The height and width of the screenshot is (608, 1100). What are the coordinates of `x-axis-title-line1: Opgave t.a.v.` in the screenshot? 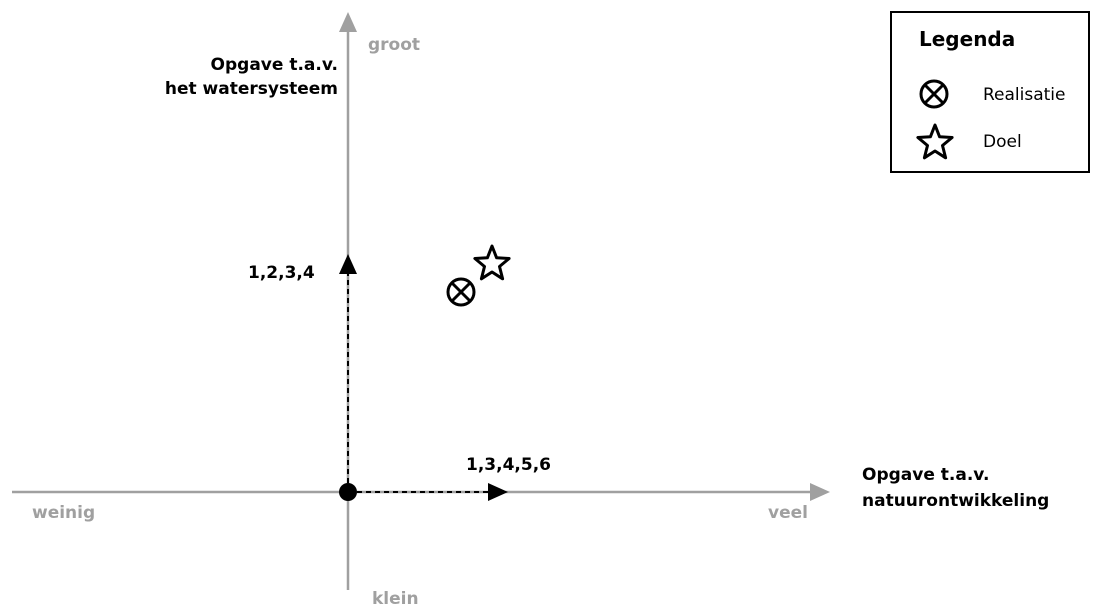 It's located at (925, 475).